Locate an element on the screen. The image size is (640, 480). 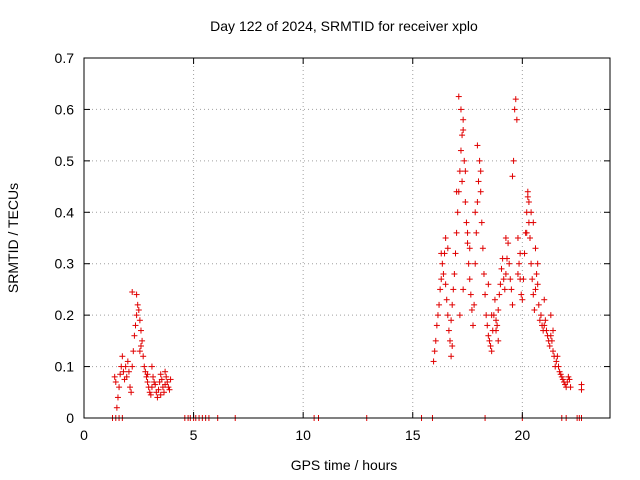
x-tick-label: 20 is located at coordinates (523, 435).